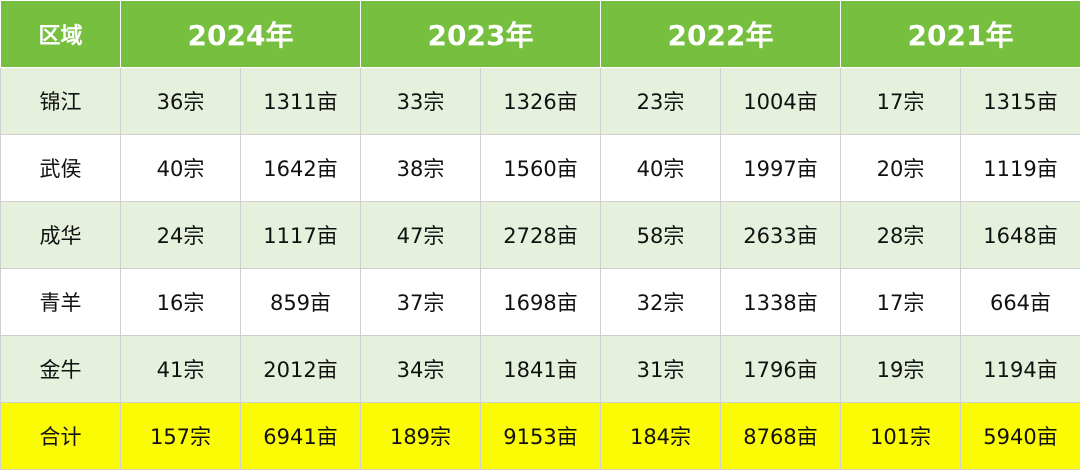 The image size is (1080, 470). What do you see at coordinates (301, 436) in the screenshot?
I see `total-cell: 6941亩` at bounding box center [301, 436].